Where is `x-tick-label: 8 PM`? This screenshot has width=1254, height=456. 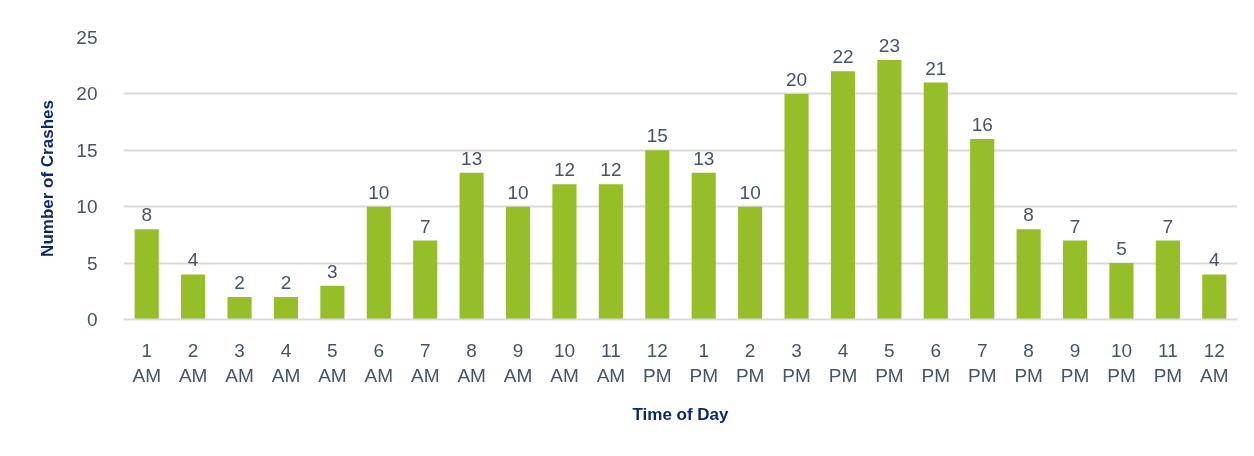 x-tick-label: 8 PM is located at coordinates (1028, 362).